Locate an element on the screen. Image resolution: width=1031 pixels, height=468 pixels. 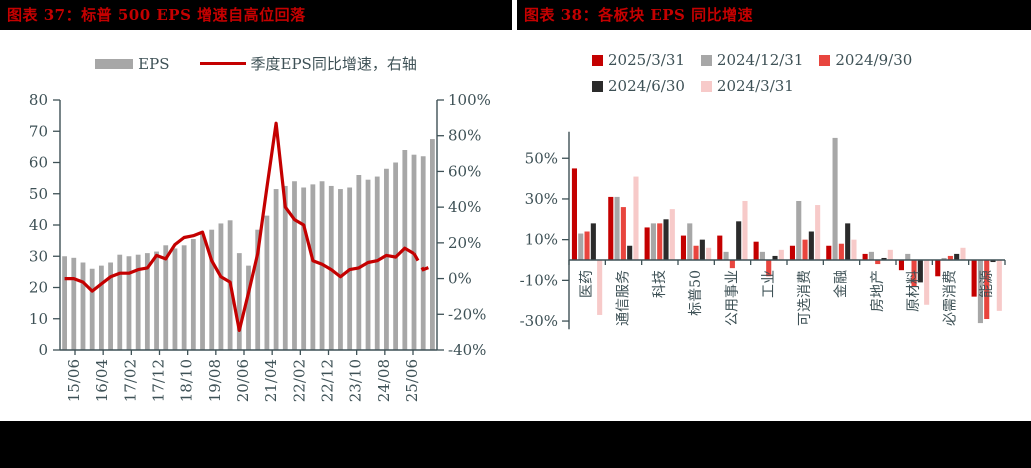
legend-item: 季度EPS同比增速，右轴 is located at coordinates (308, 63).